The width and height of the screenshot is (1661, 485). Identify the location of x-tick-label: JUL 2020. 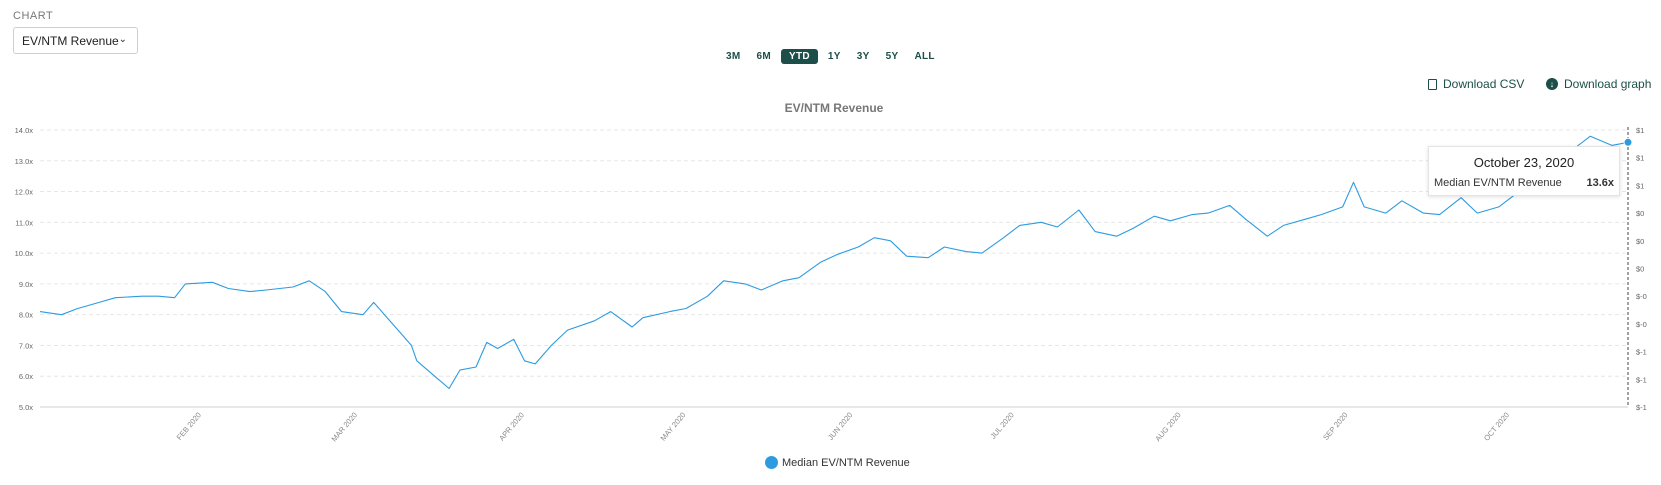
(1002, 426).